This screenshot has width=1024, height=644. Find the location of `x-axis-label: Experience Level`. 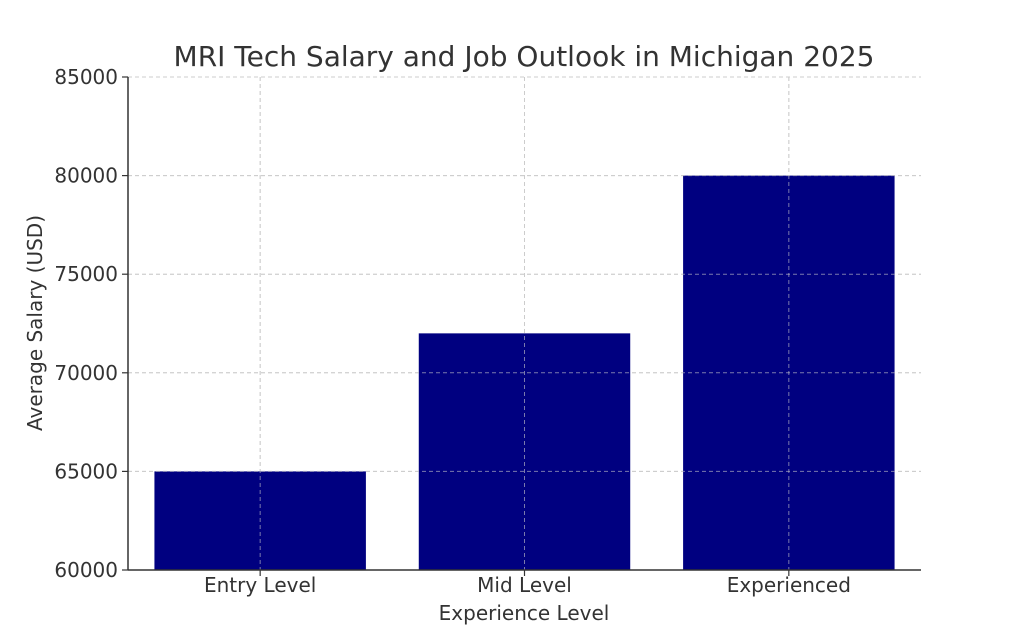

x-axis-label: Experience Level is located at coordinates (524, 613).